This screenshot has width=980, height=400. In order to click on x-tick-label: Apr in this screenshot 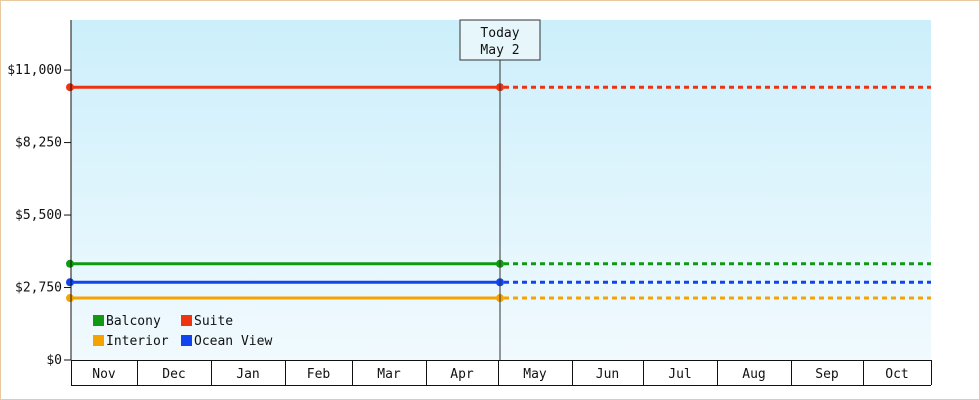, I will do `click(462, 374)`.